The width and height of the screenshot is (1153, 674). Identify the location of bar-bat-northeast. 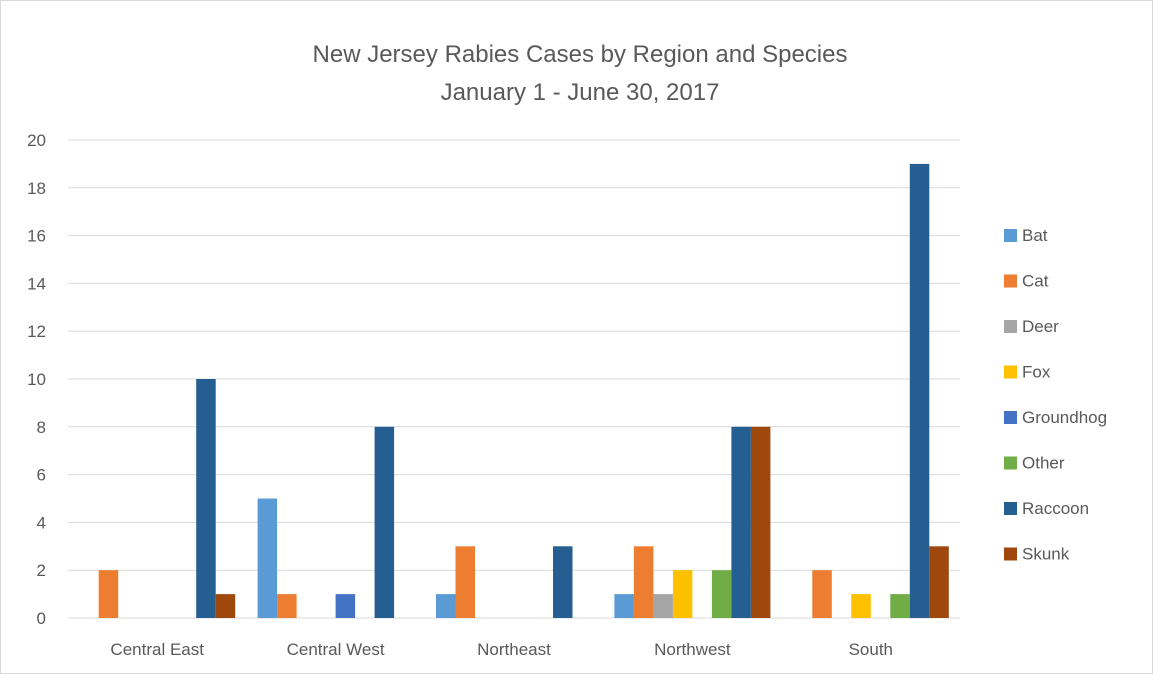
(446, 606).